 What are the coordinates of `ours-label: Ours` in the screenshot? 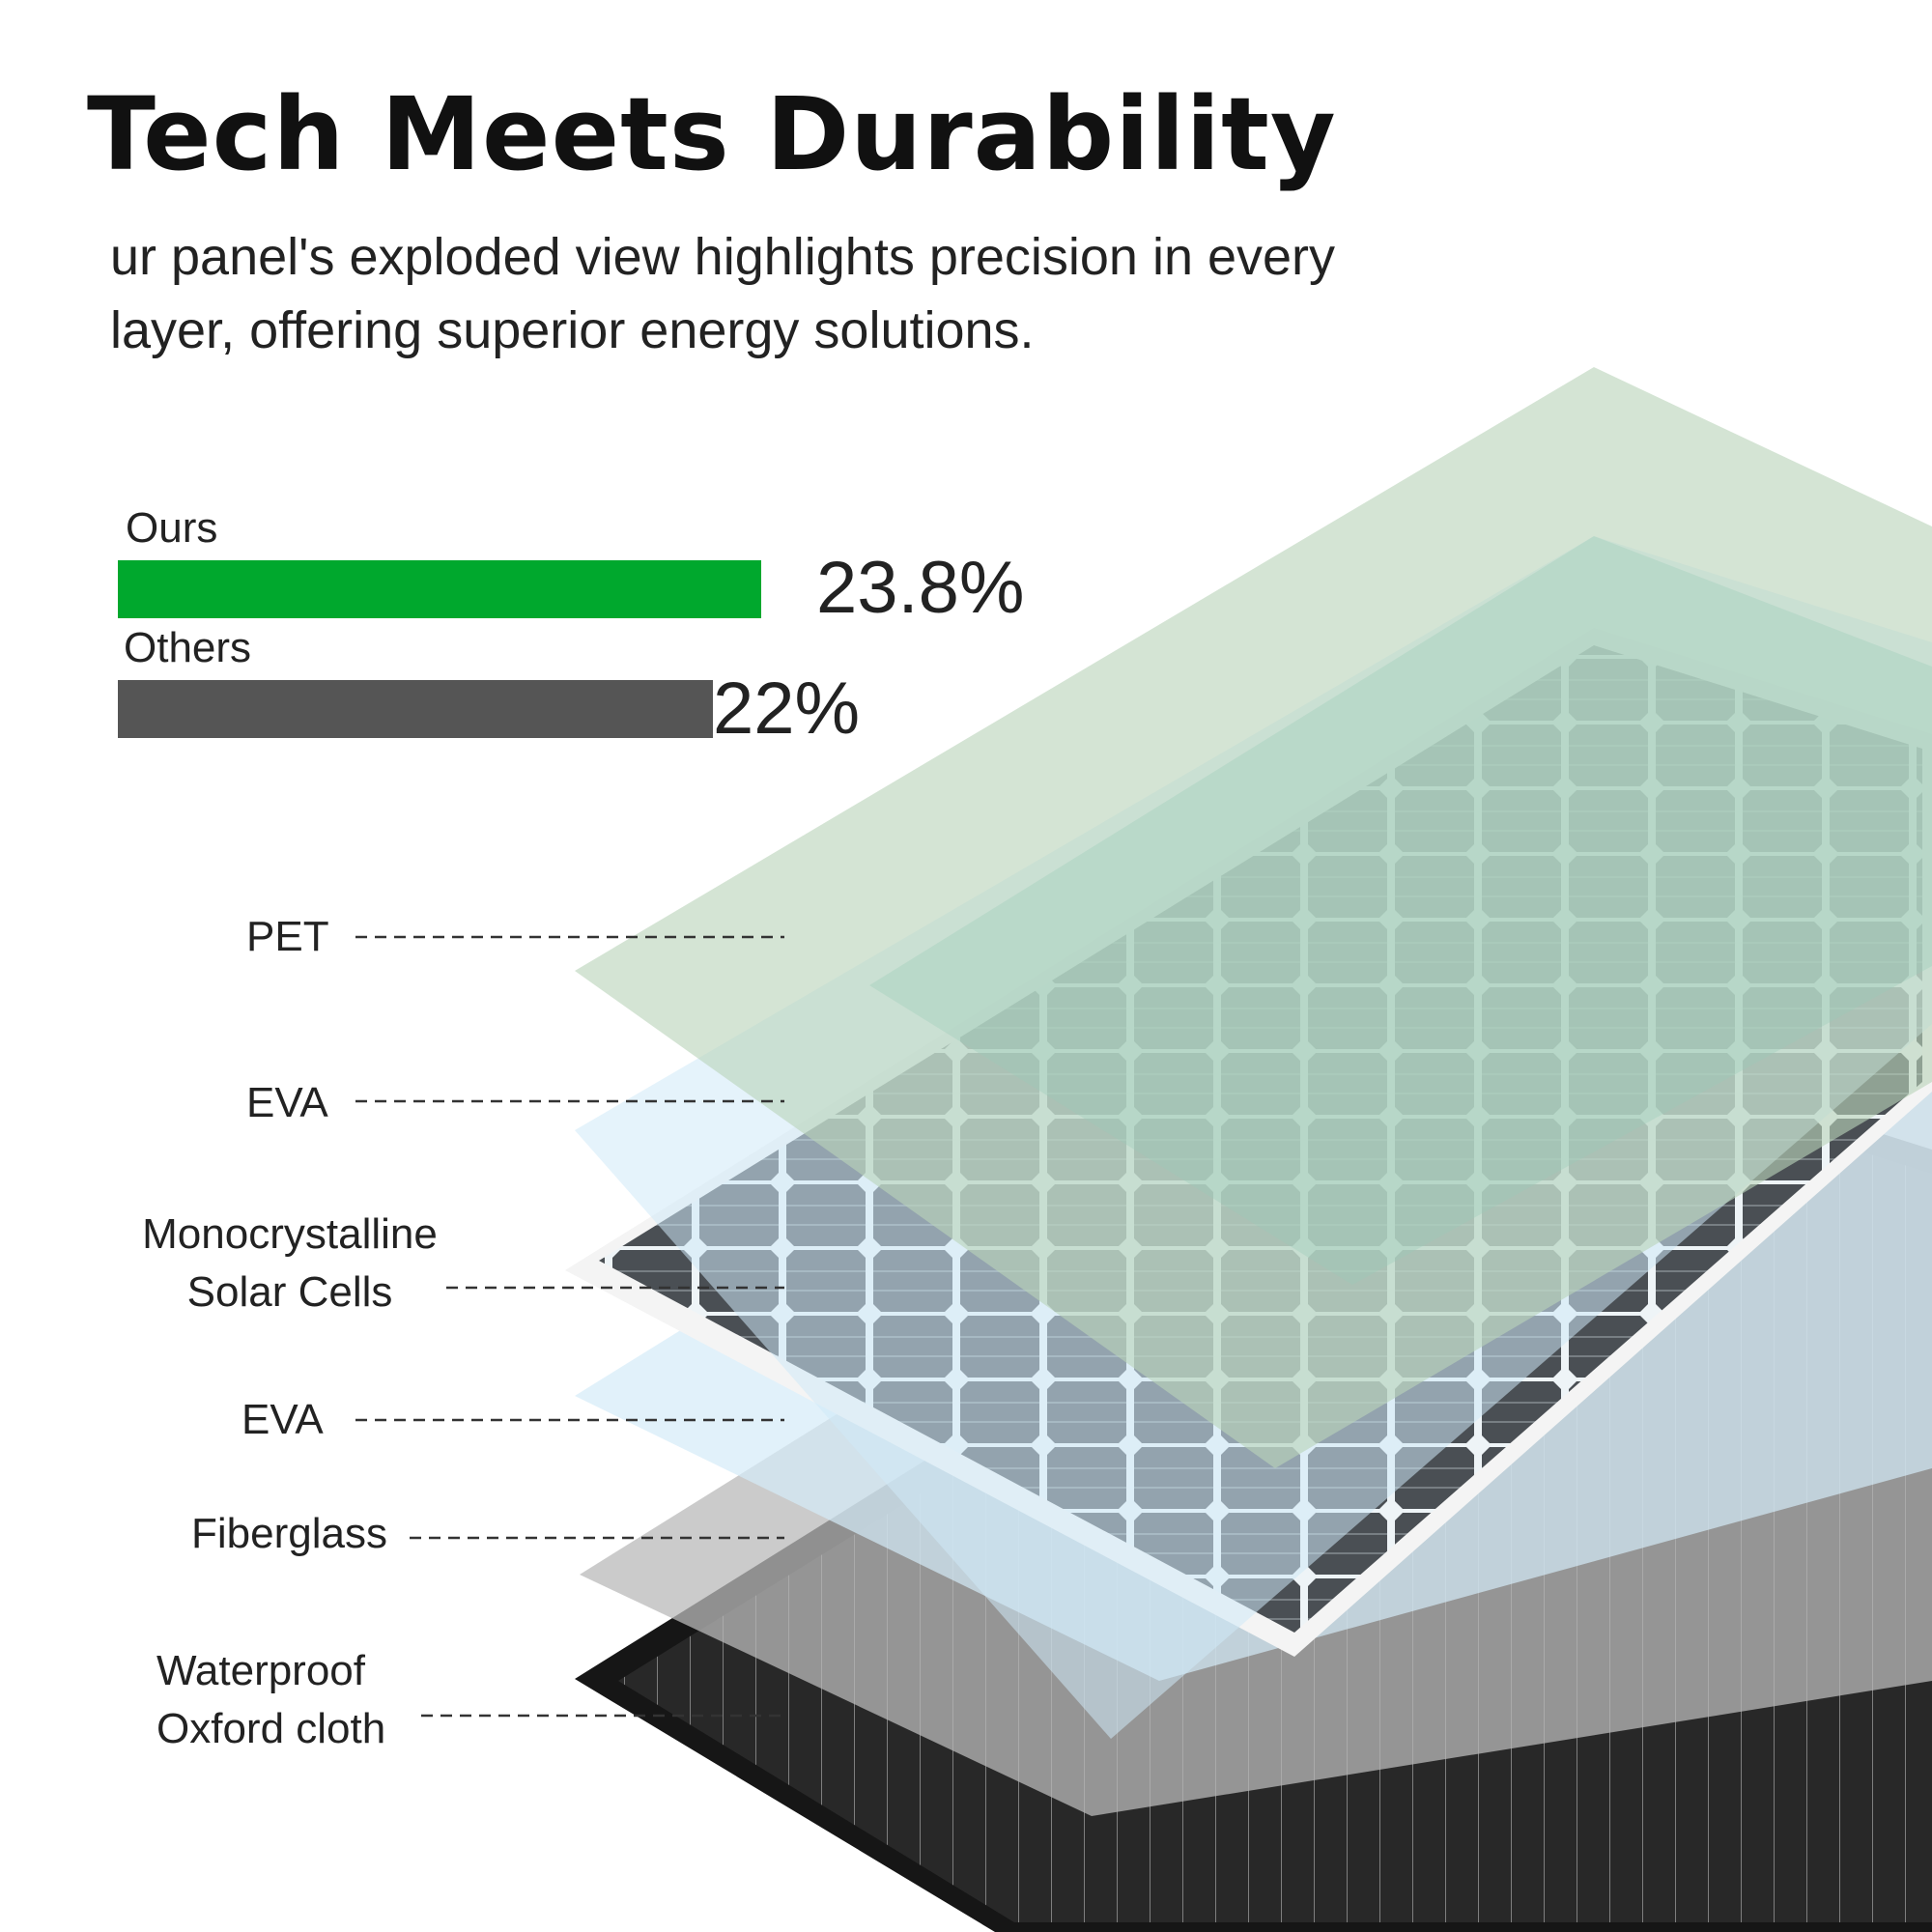 It's located at (172, 528).